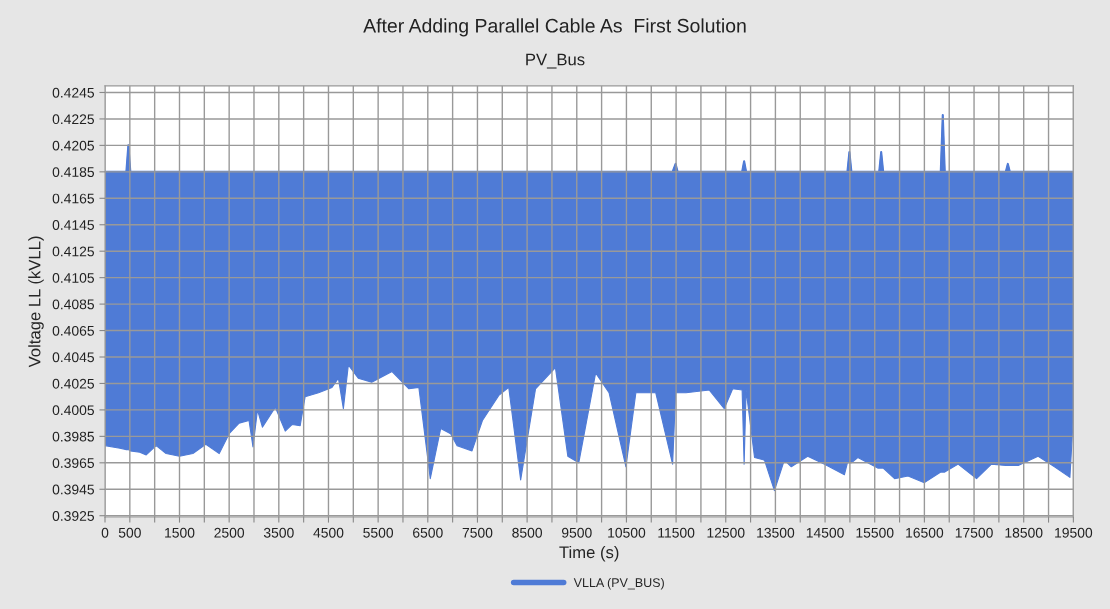  Describe the element at coordinates (73, 357) in the screenshot. I see `y-tick-label: 0.4045` at that location.